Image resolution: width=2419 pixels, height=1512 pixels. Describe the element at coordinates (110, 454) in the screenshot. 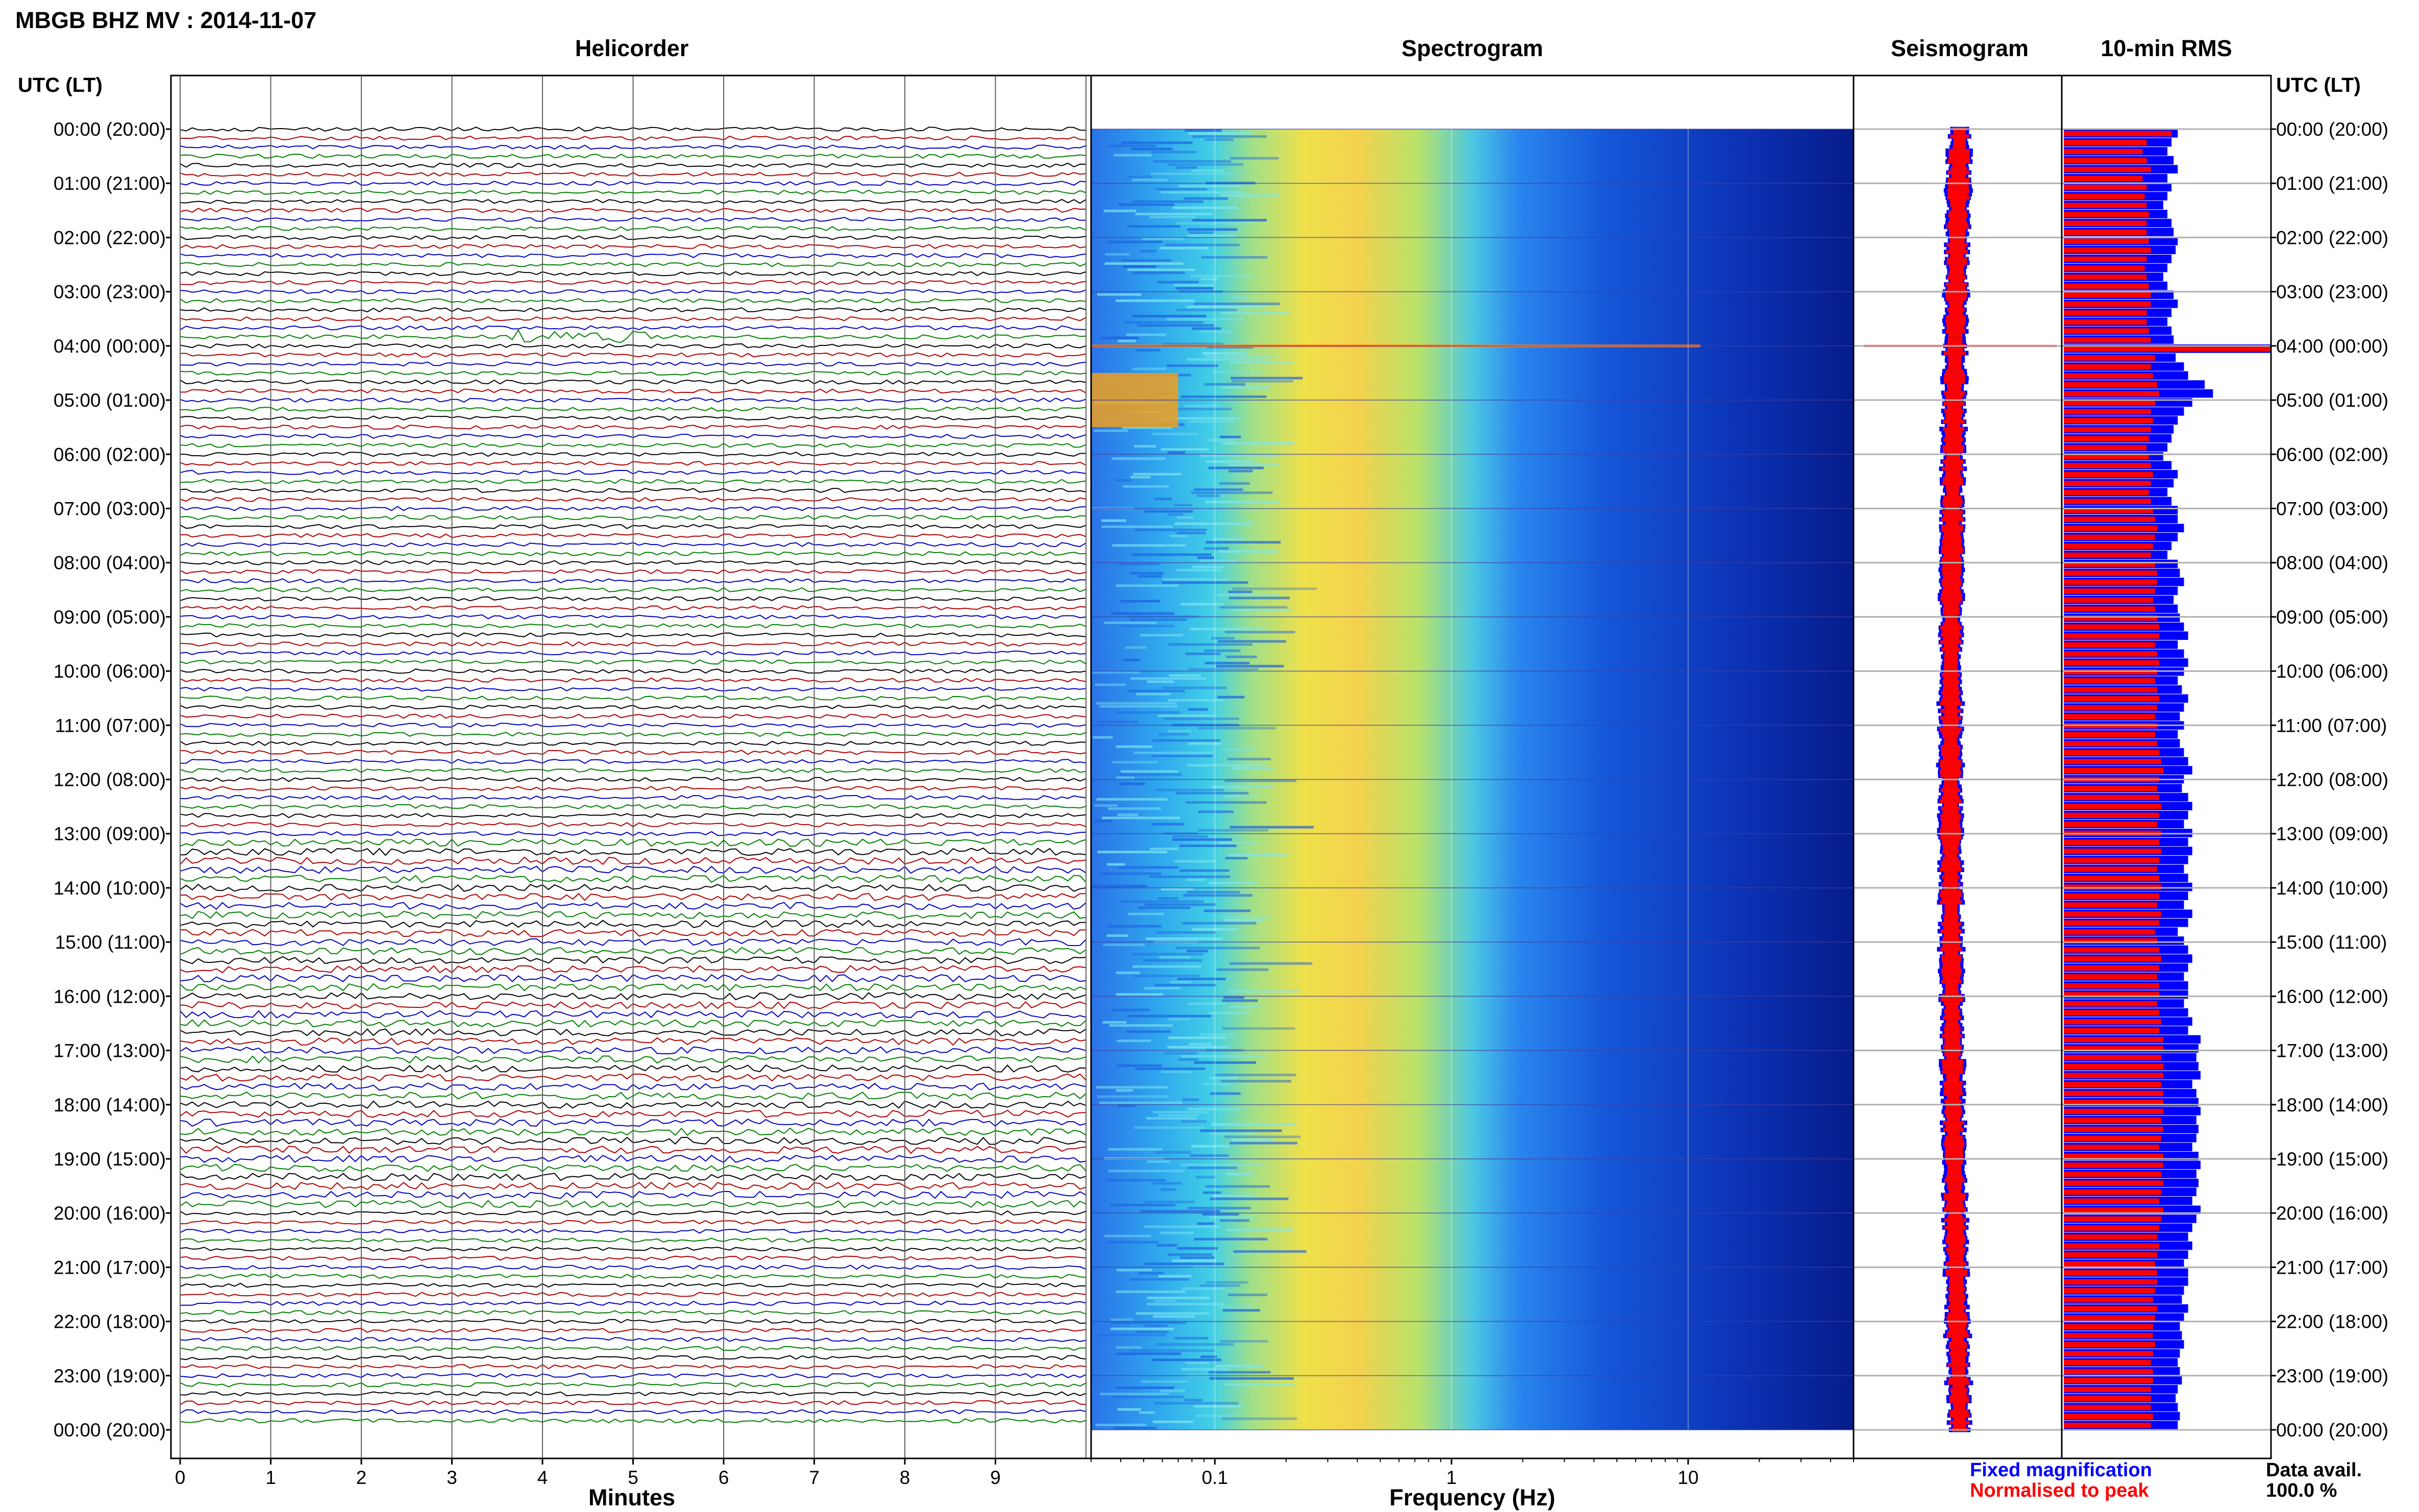

I see `time-tick-label-left: 06:00 (02:00)` at that location.